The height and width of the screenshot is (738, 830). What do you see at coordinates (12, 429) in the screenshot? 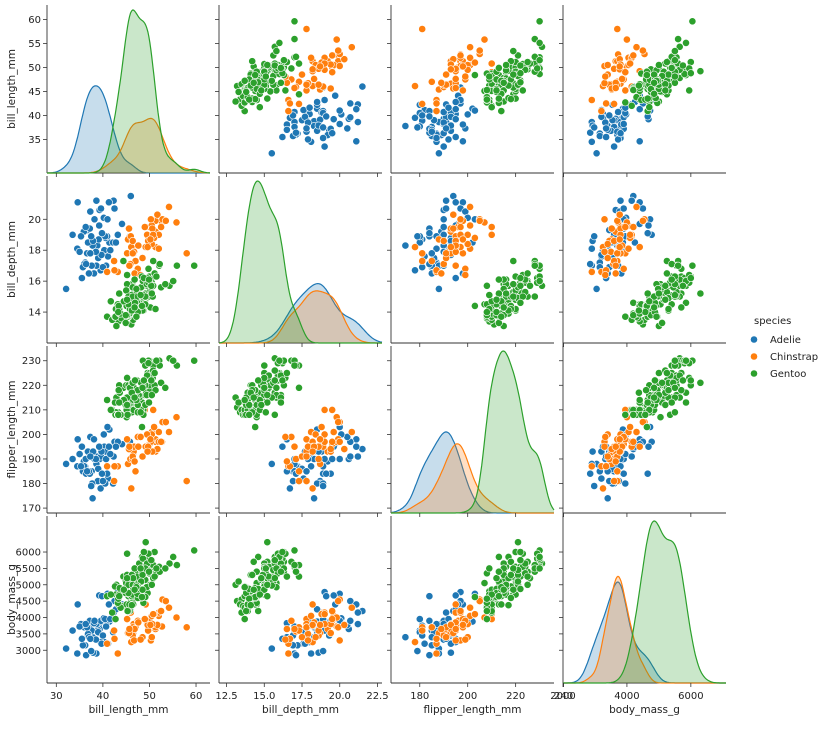
I see `y-axis-label: flipper_length_mm` at bounding box center [12, 429].